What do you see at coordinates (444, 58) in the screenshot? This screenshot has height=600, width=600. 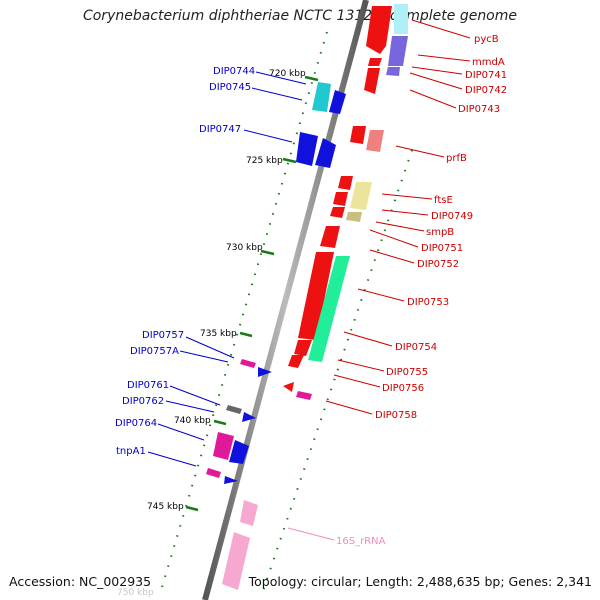 I see `connector-mmdA` at bounding box center [444, 58].